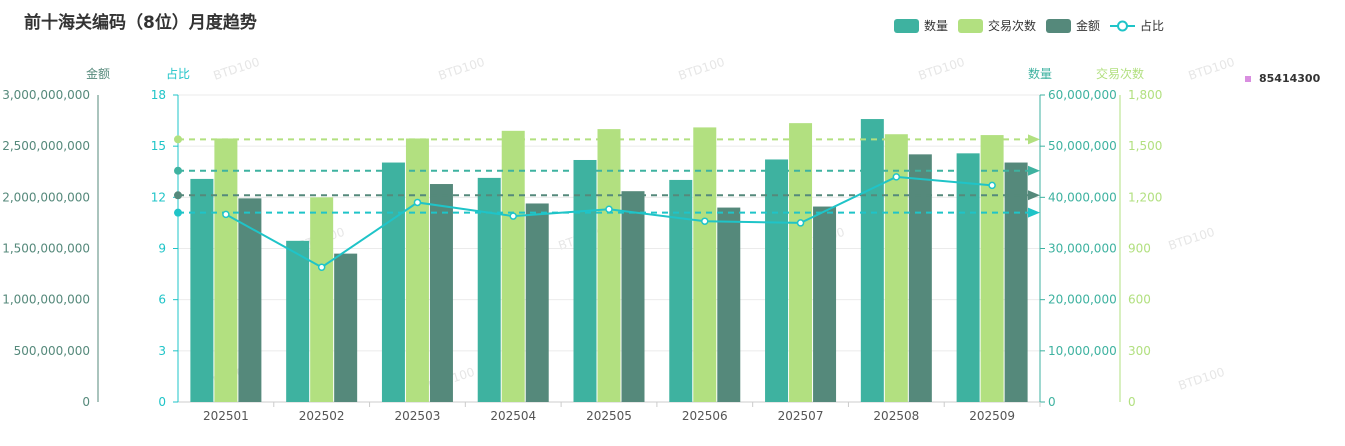 Image resolution: width=1345 pixels, height=446 pixels. Describe the element at coordinates (1012, 26) in the screenshot. I see `legend-label-transactions: 交易次数` at that location.